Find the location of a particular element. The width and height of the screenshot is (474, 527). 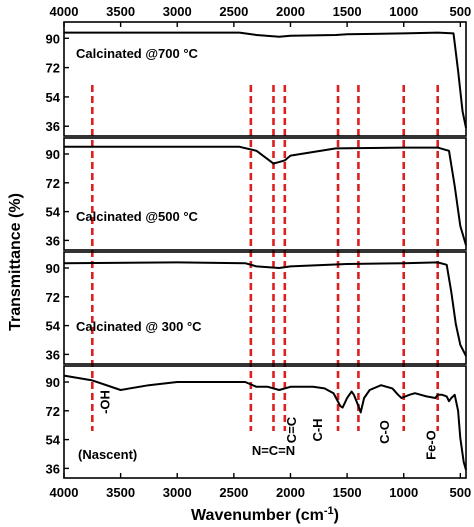

x-tick-label-bottom: 3500 is located at coordinates (120, 492).